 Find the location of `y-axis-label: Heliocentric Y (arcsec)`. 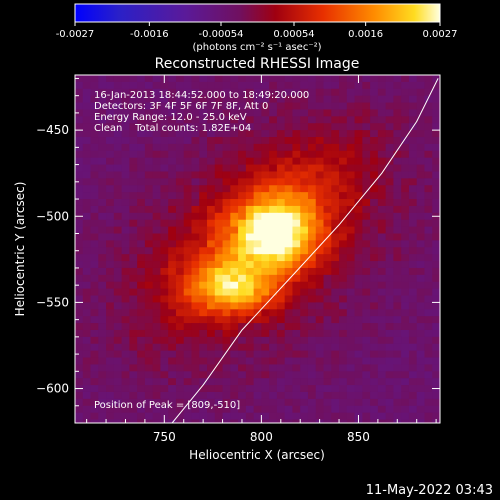

y-axis-label: Heliocentric Y (arcsec) is located at coordinates (20, 249).